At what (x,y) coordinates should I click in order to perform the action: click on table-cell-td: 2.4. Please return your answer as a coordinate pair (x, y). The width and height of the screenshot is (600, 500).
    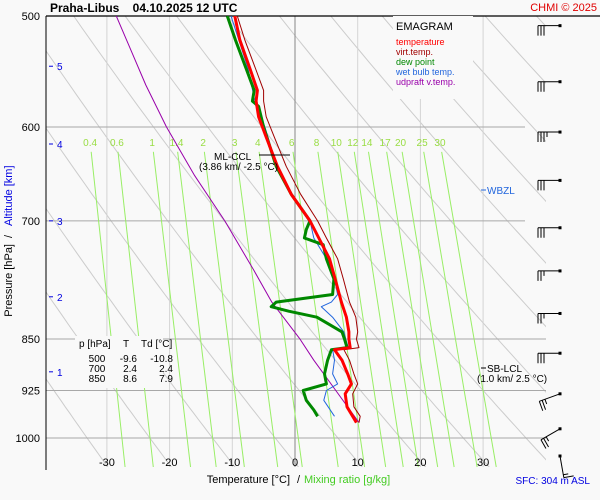
    Looking at the image, I should click on (166, 369).